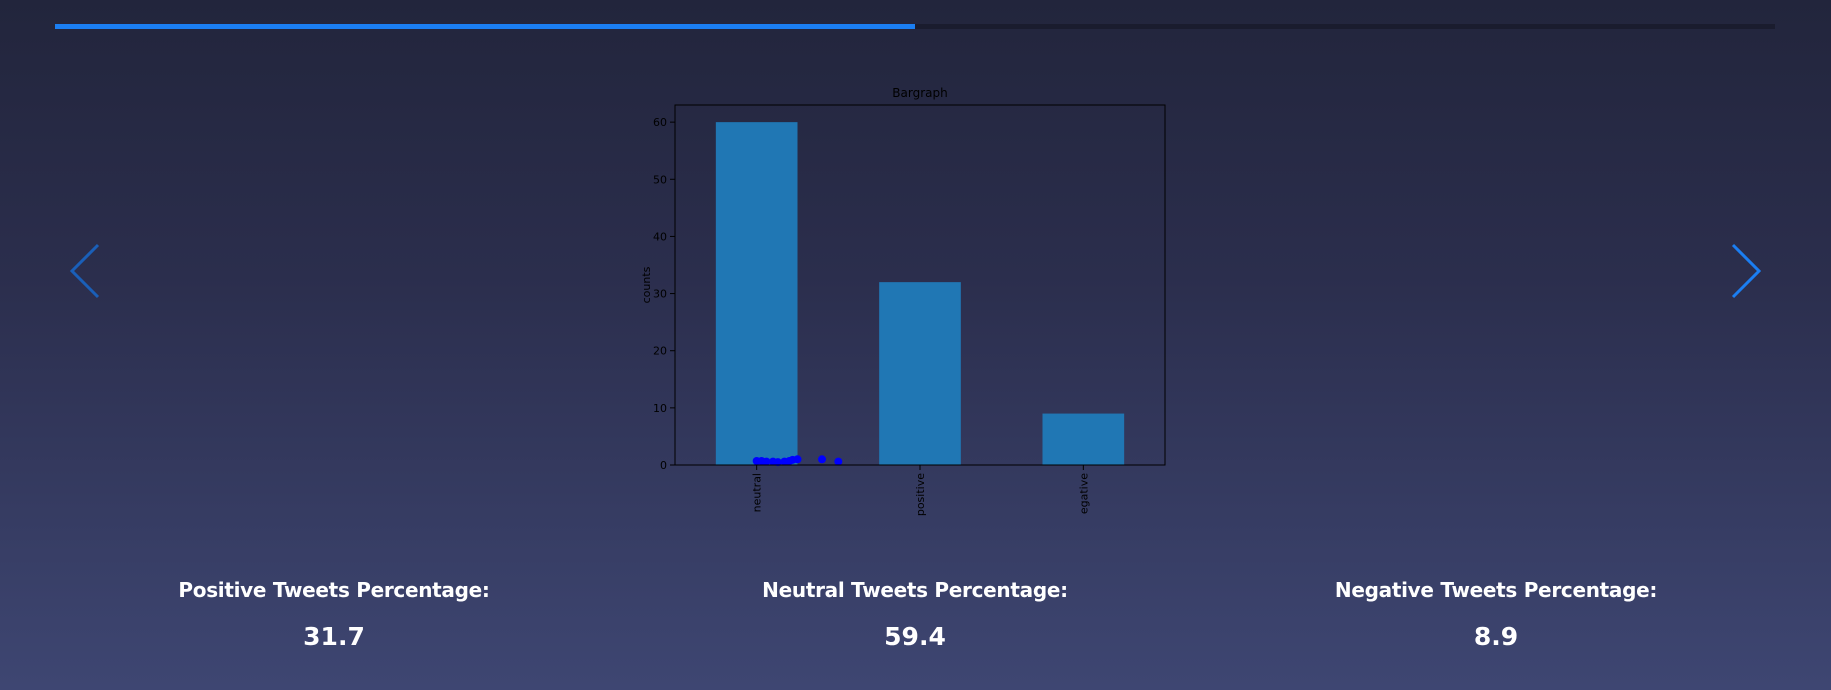  Describe the element at coordinates (660, 351) in the screenshot. I see `y-tick-label-20: 20` at that location.